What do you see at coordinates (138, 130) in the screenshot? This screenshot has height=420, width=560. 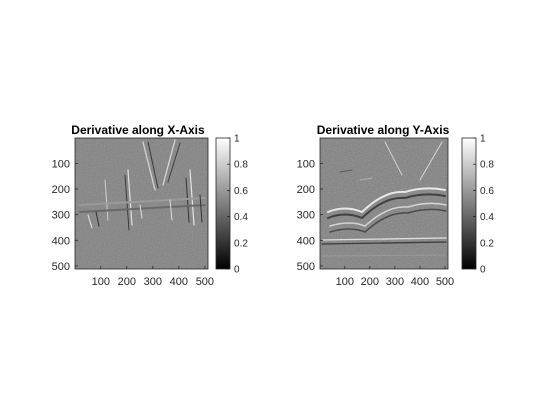 I see `chart-title: Derivative along X-Axis` at bounding box center [138, 130].